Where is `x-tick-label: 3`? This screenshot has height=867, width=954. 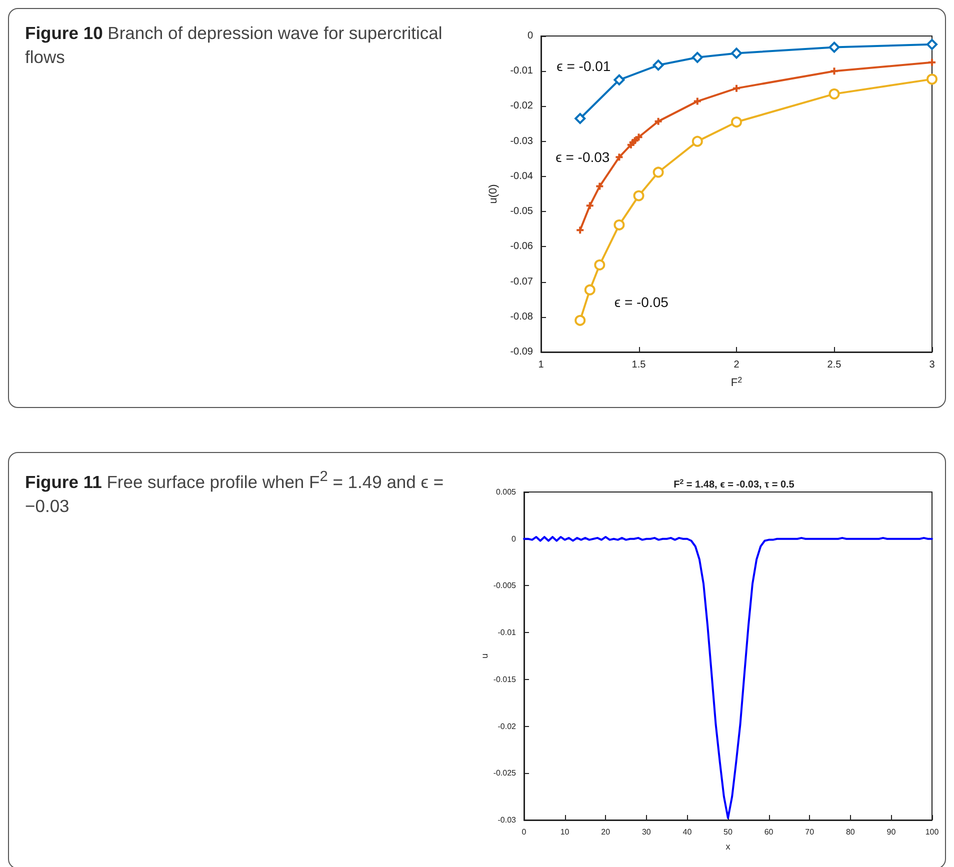 x-tick-label: 3 is located at coordinates (932, 365).